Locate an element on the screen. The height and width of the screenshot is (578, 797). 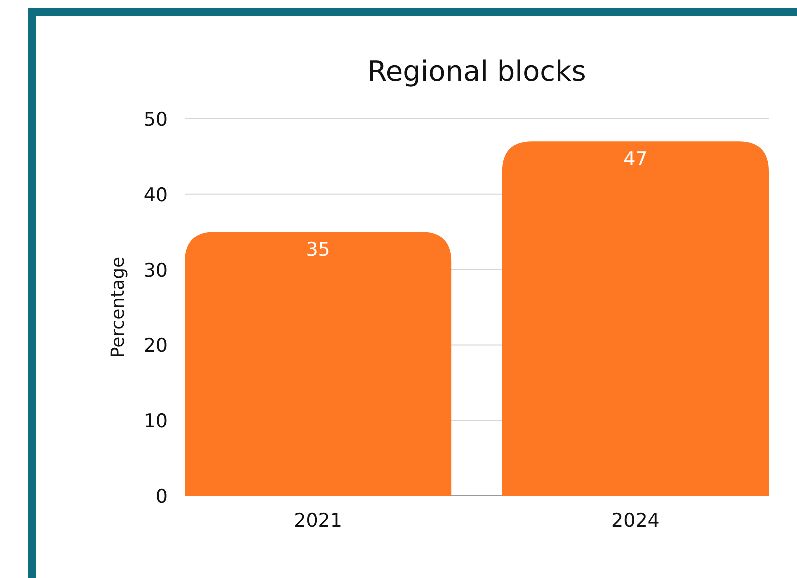
y-tick-label: 40 is located at coordinates (156, 195).